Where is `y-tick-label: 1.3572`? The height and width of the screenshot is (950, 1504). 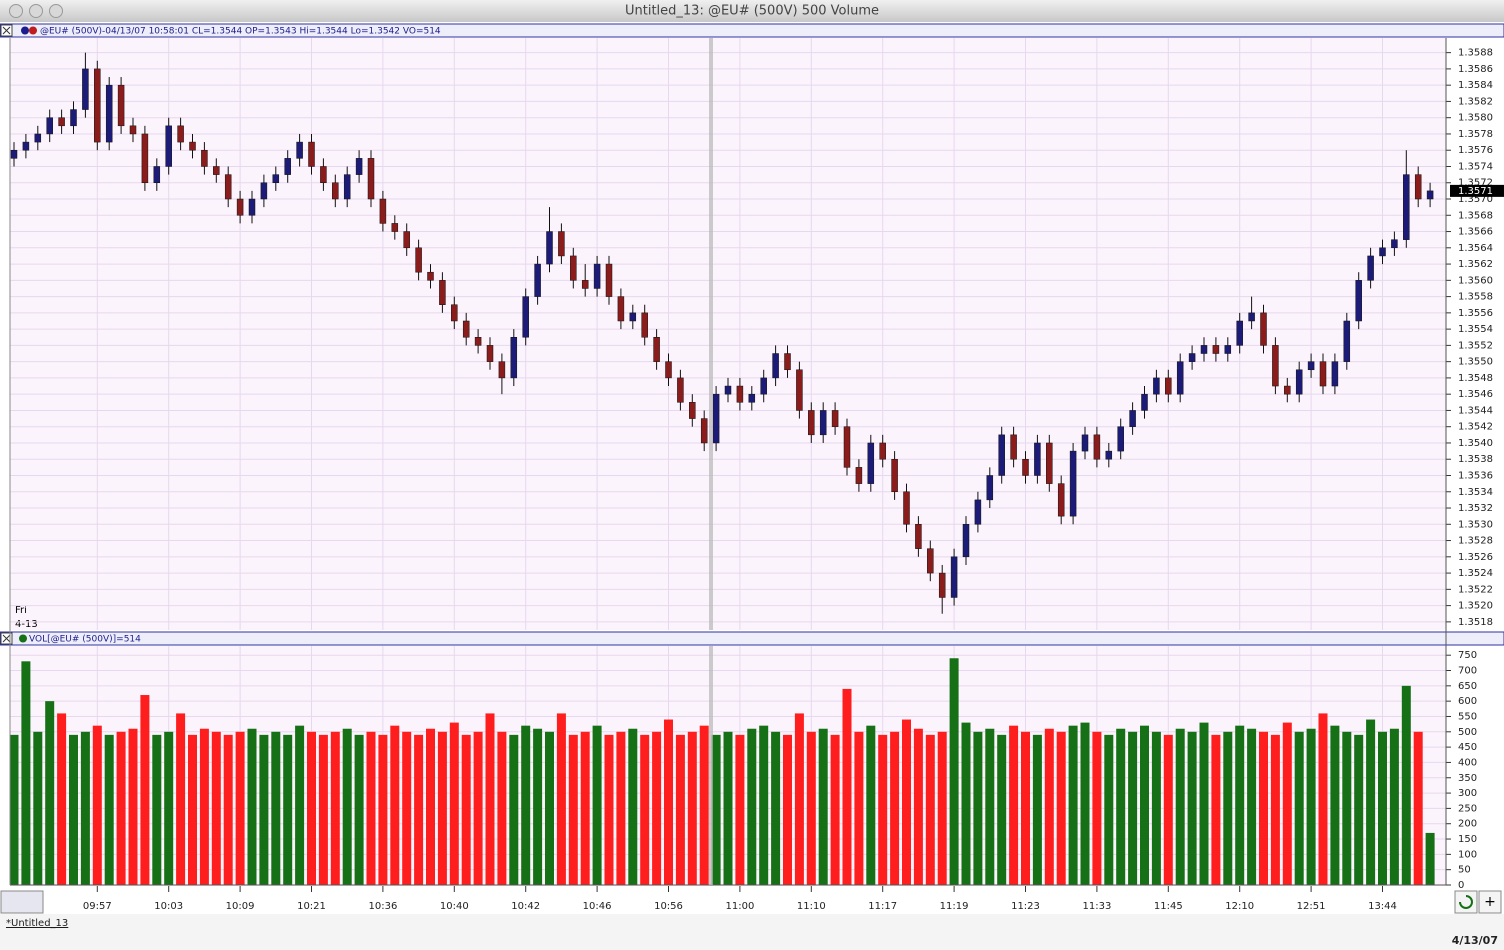
y-tick-label: 1.3572 is located at coordinates (1475, 183).